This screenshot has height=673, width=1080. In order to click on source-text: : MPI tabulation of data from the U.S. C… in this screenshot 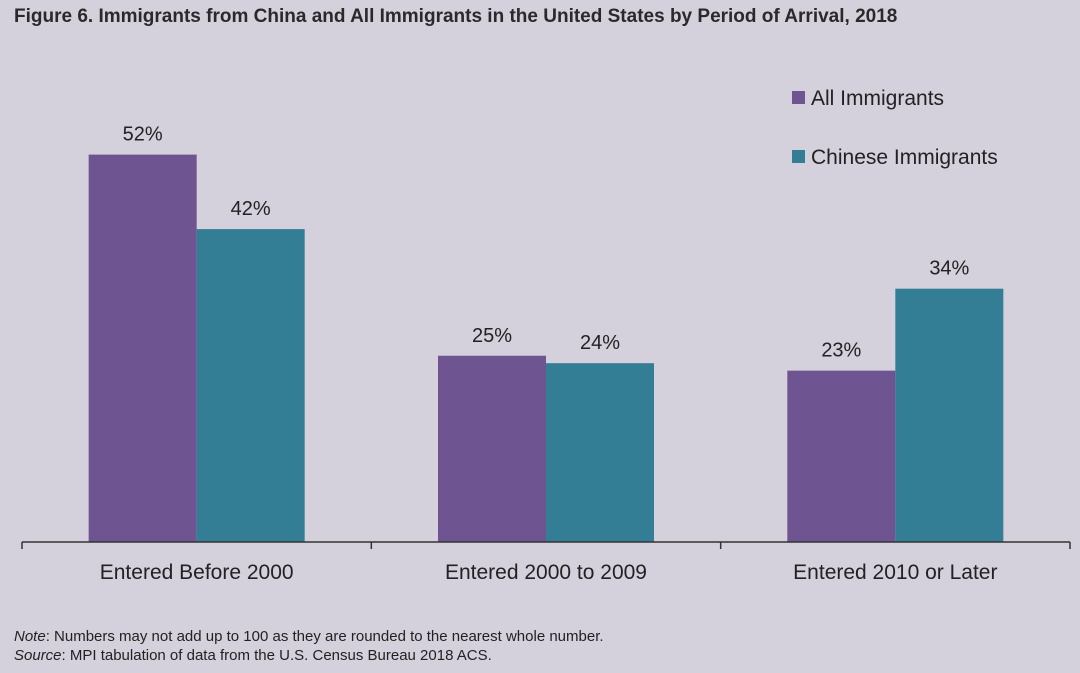, I will do `click(276, 655)`.